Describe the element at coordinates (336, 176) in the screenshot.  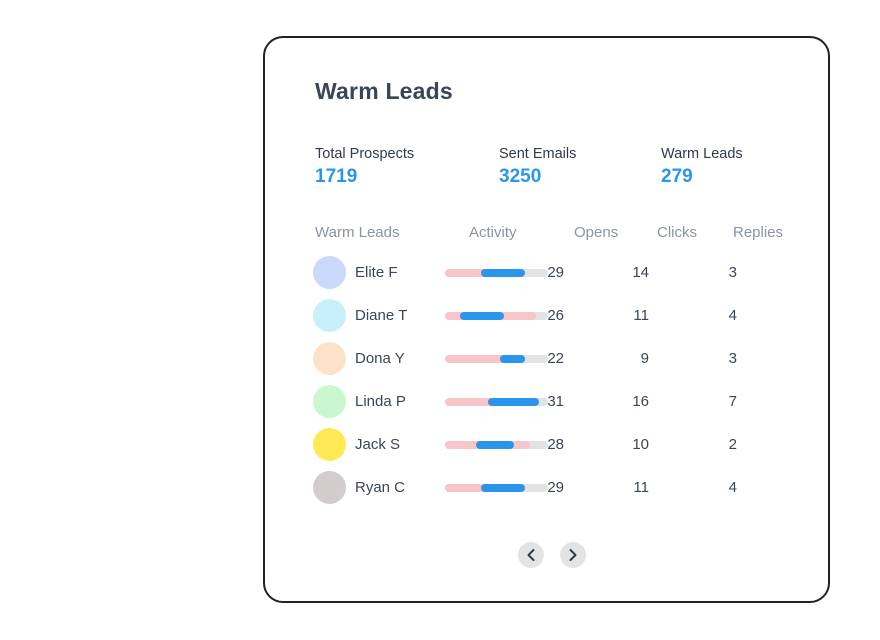
I see `stat-value: 1719` at that location.